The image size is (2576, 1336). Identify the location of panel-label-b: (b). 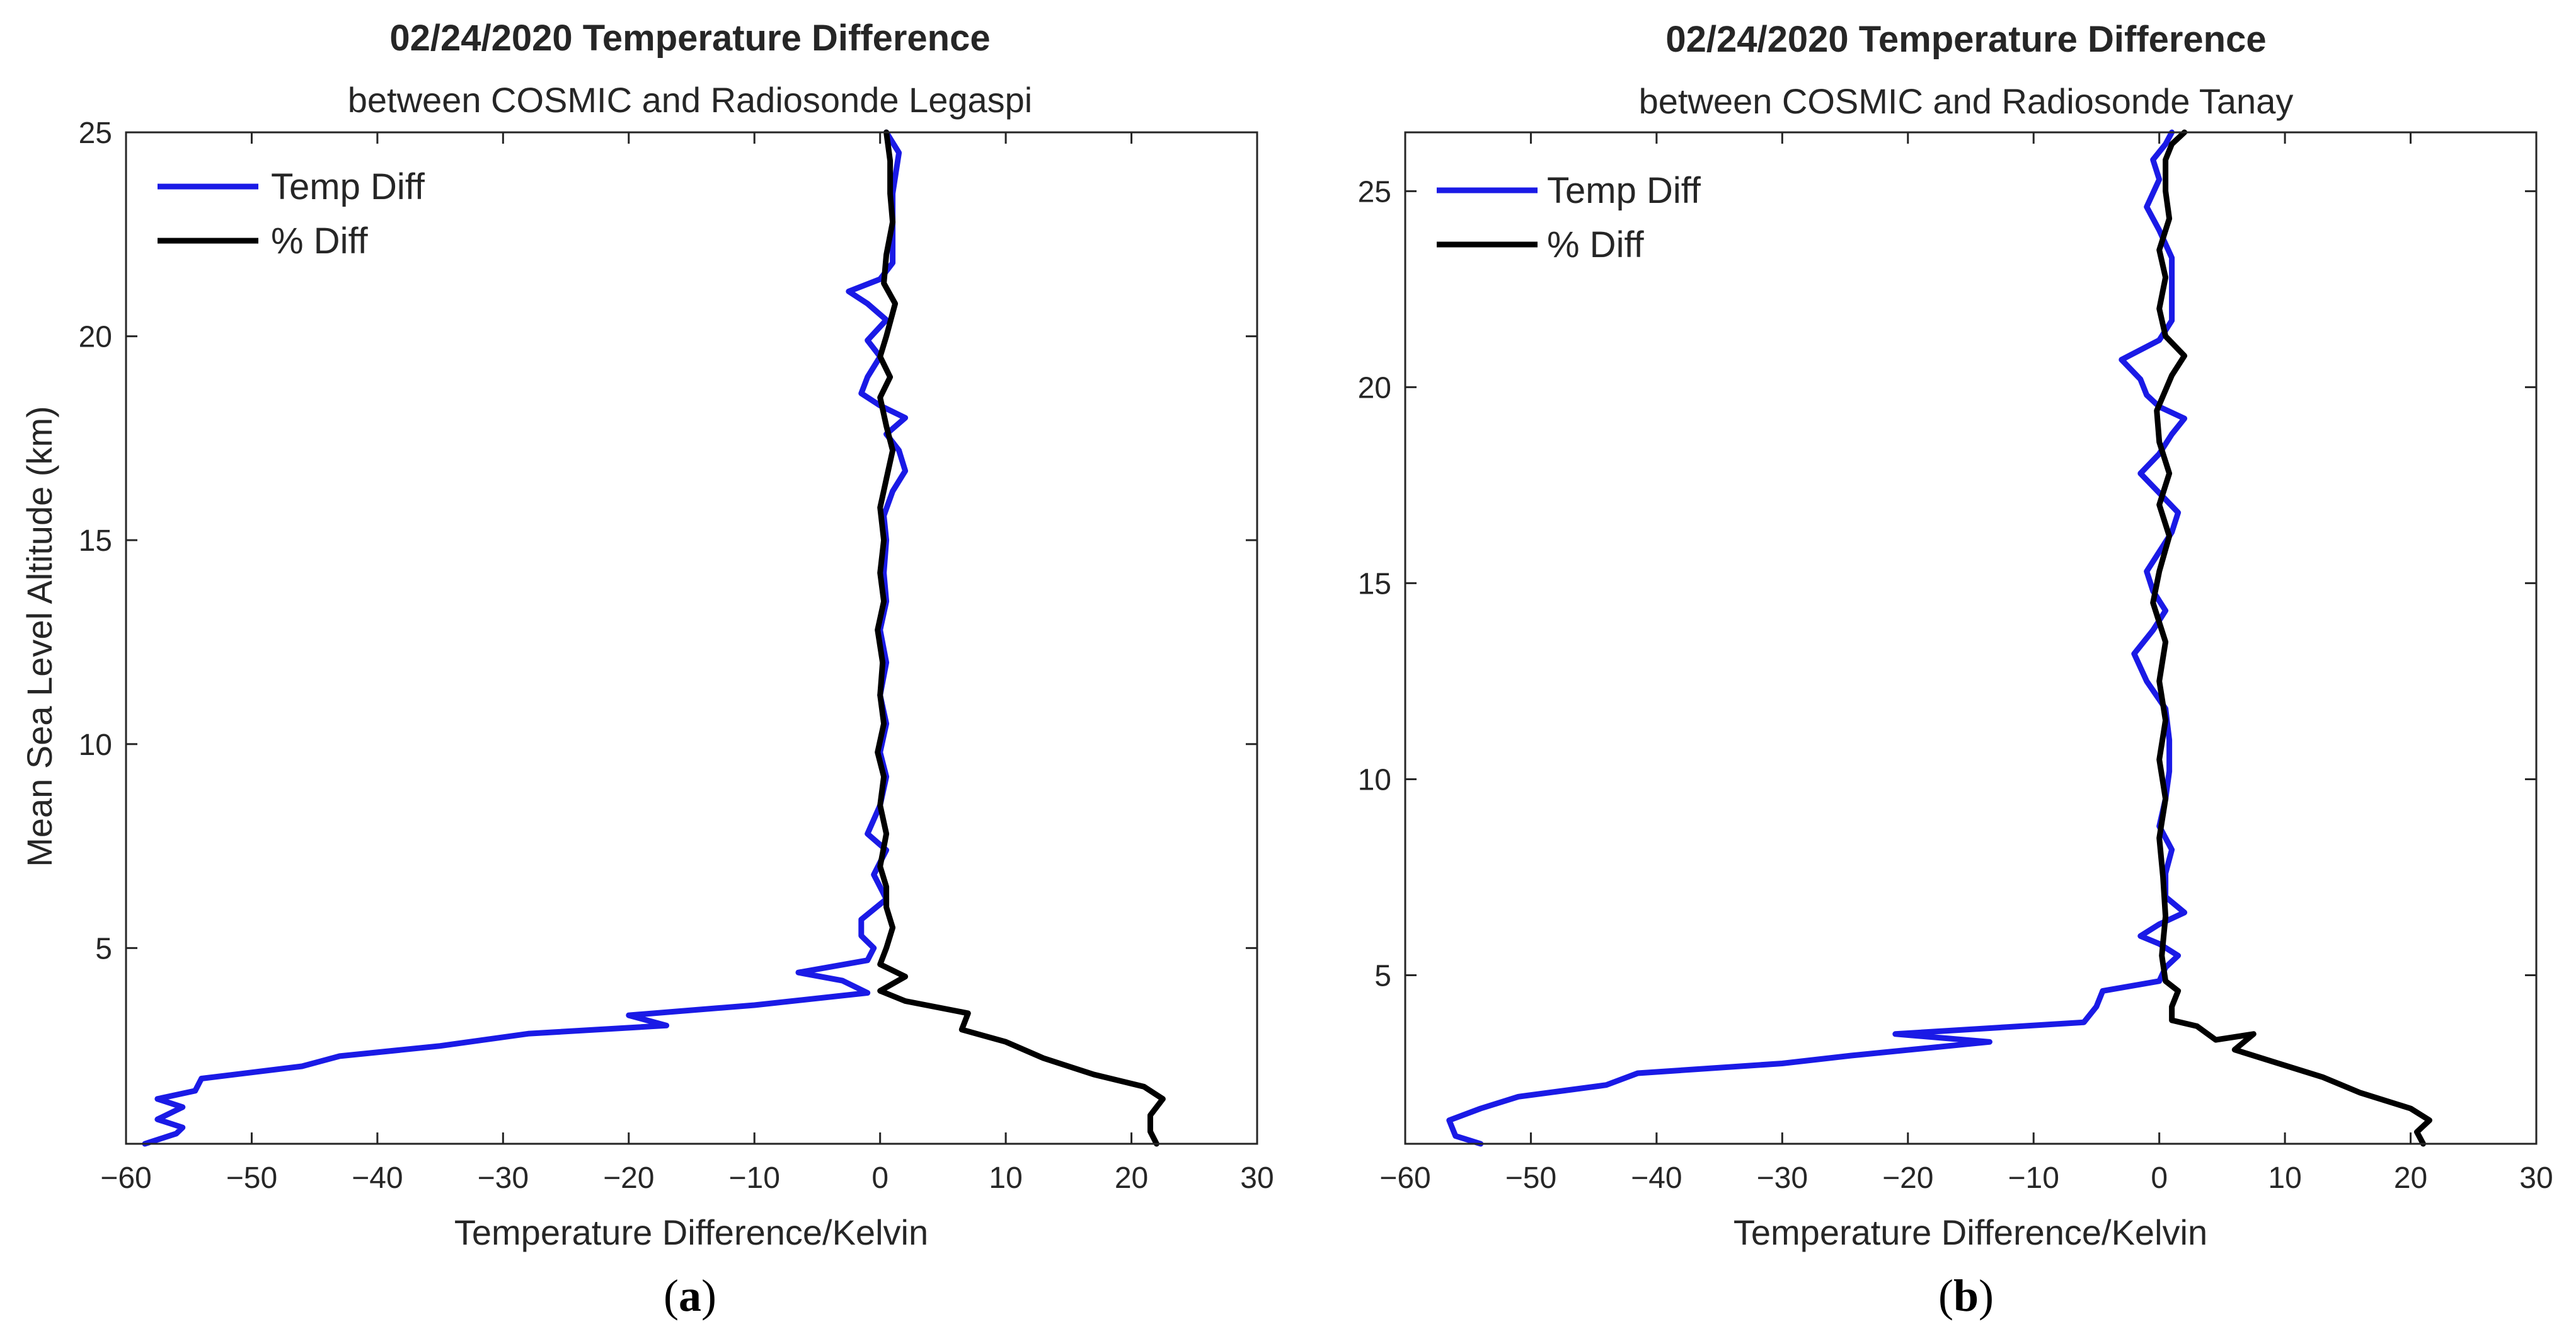
(1966, 1295).